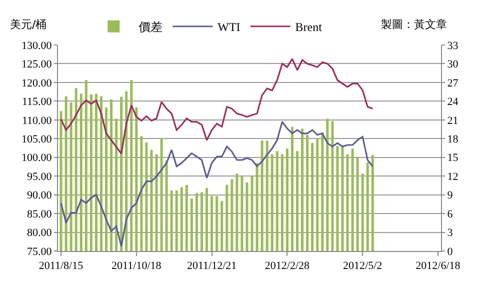  I want to click on y-tick-label: 120.00, so click(37, 83).